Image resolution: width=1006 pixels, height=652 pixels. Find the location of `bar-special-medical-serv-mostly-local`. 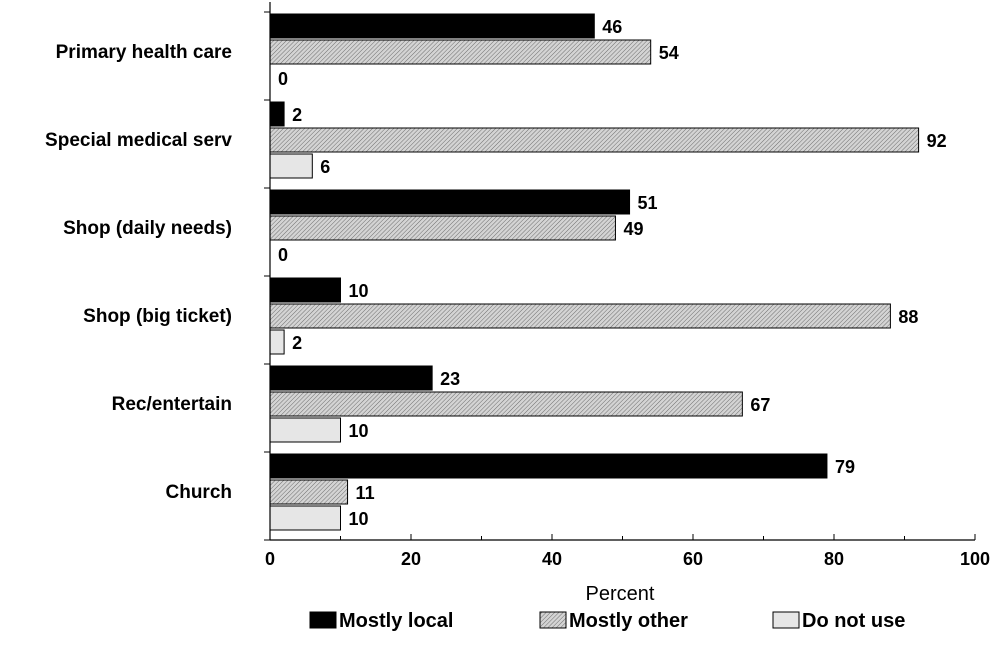

bar-special-medical-serv-mostly-local is located at coordinates (277, 114).